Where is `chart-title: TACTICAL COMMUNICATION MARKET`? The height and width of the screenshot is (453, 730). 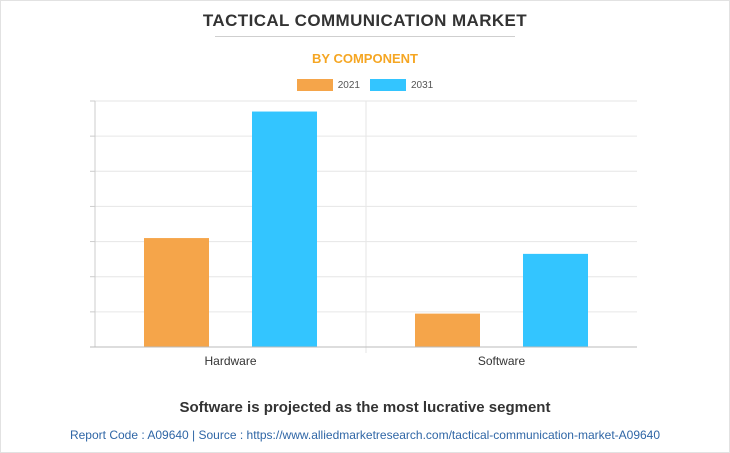
chart-title: TACTICAL COMMUNICATION MARKET is located at coordinates (365, 20).